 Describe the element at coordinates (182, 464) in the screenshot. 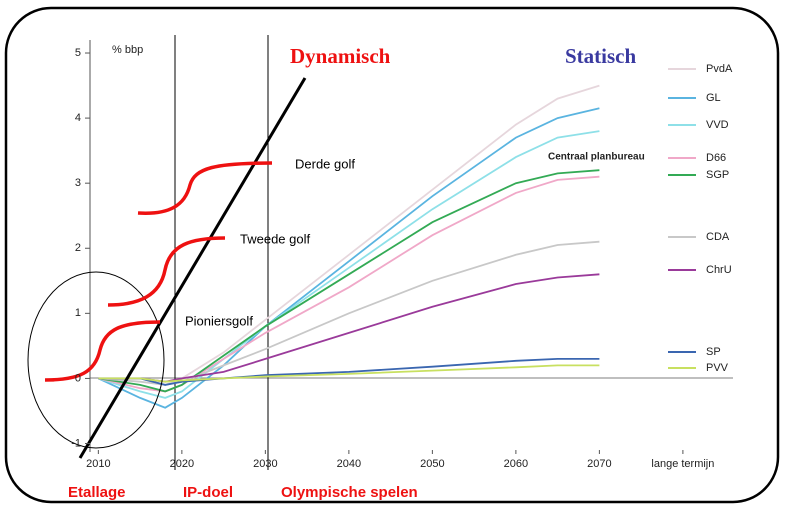

I see `x-tick-label: 2020` at that location.